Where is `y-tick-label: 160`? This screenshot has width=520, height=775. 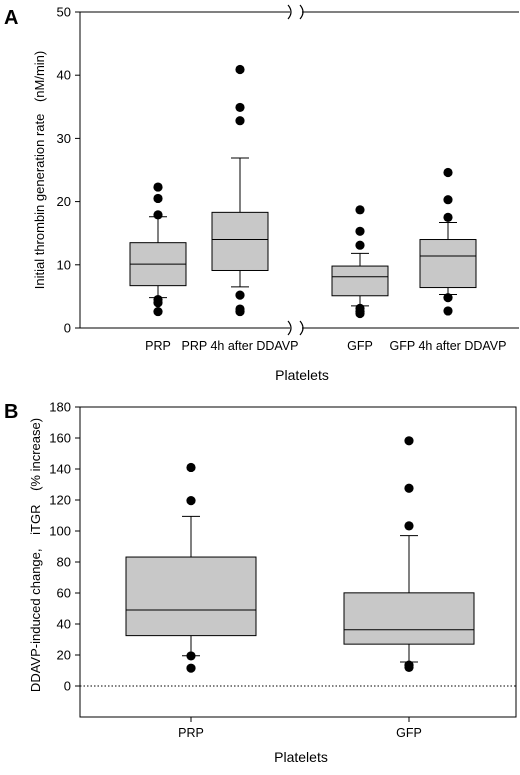 y-tick-label: 160 is located at coordinates (60, 438).